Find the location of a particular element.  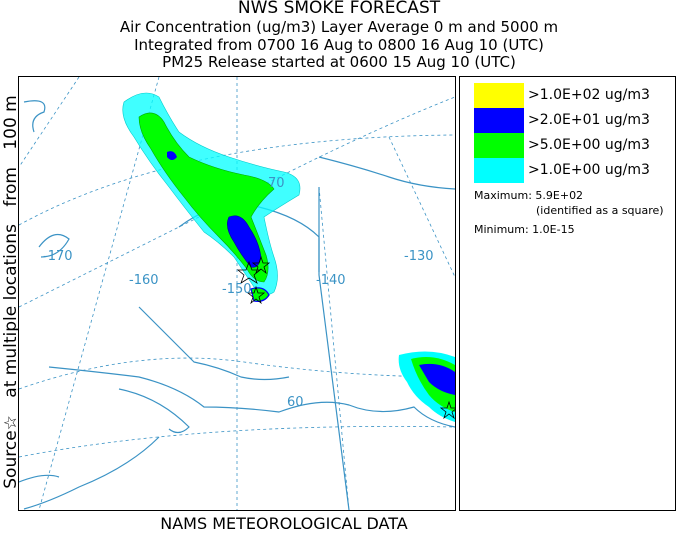

lon-label-130: -130 is located at coordinates (419, 256).